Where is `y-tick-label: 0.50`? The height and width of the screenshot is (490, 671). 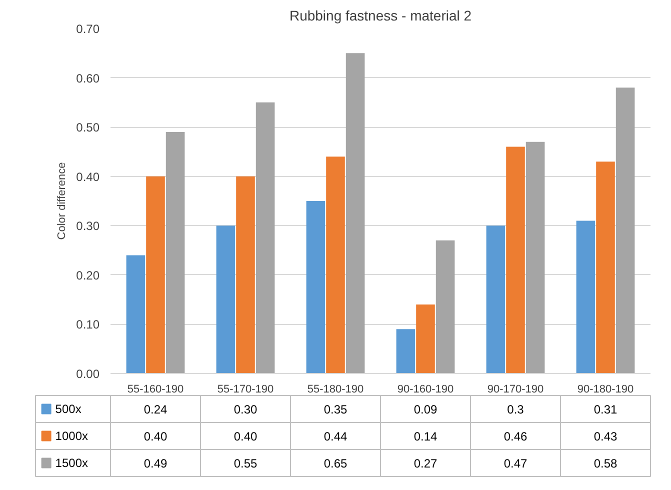 y-tick-label: 0.50 is located at coordinates (88, 127).